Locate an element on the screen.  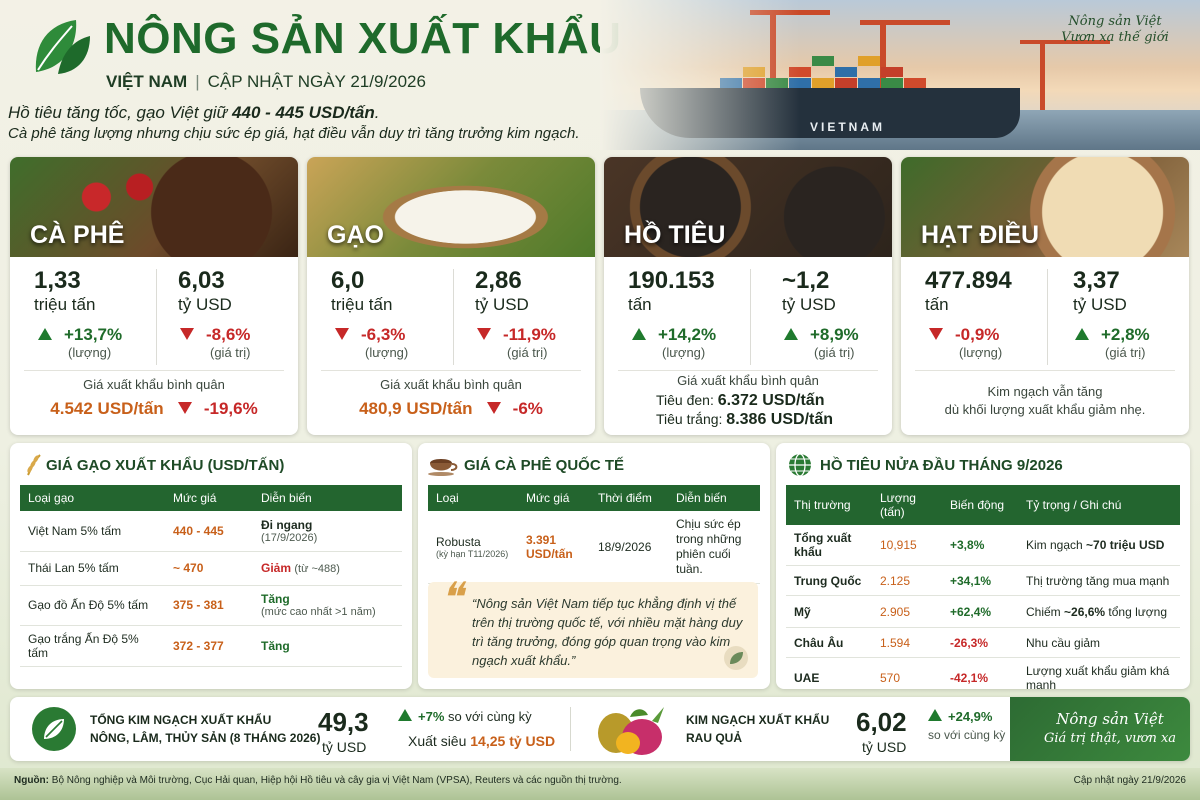
slogan-line-1: Nông sản Việt is located at coordinates (1115, 21).